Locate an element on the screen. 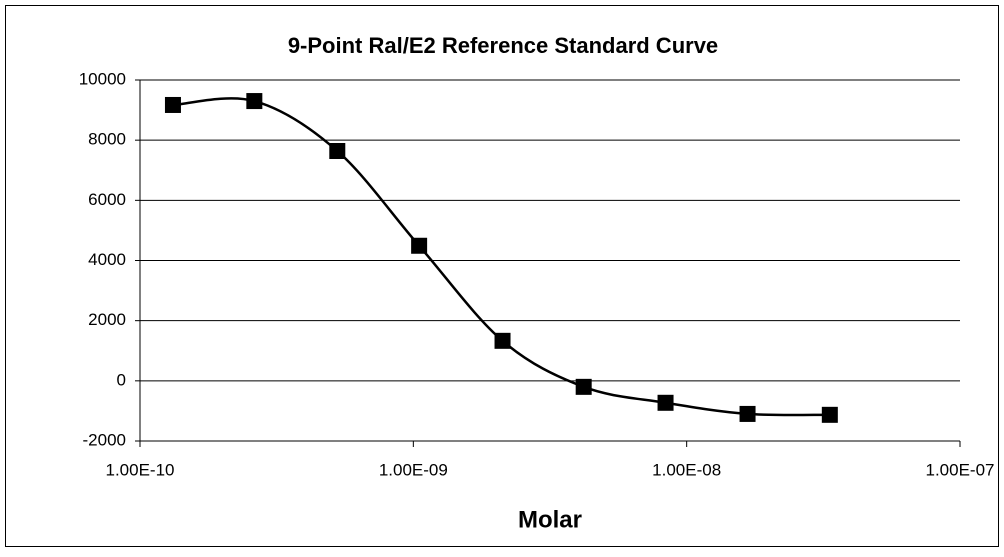 Image resolution: width=1004 pixels, height=557 pixels. y-tick-label: -2000 is located at coordinates (104, 439).